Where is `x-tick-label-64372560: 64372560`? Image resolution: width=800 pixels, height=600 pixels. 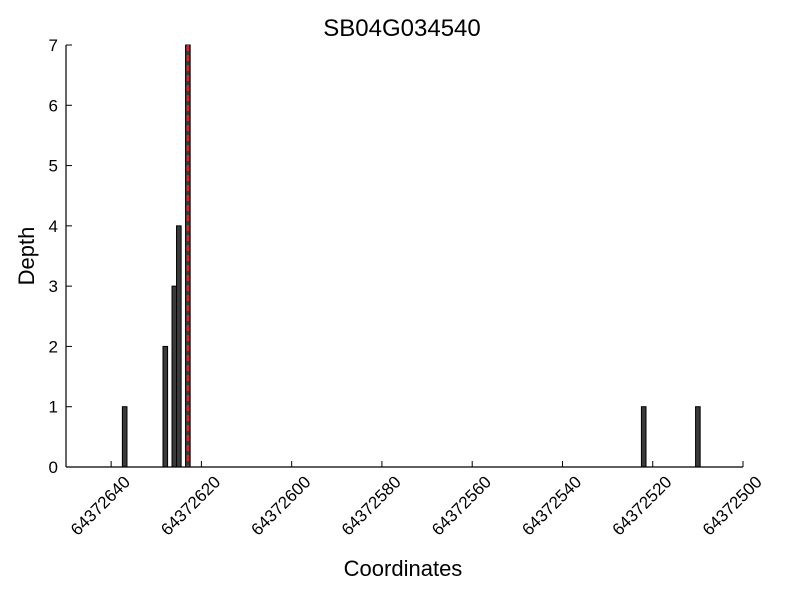 x-tick-label-64372560: 64372560 is located at coordinates (461, 505).